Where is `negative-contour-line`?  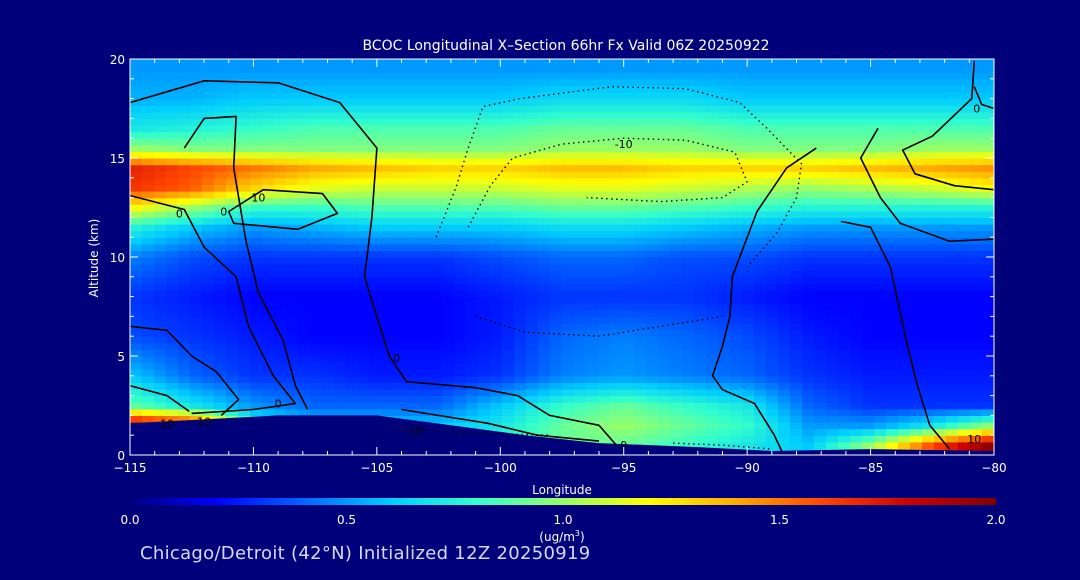
negative-contour-line is located at coordinates (599, 326).